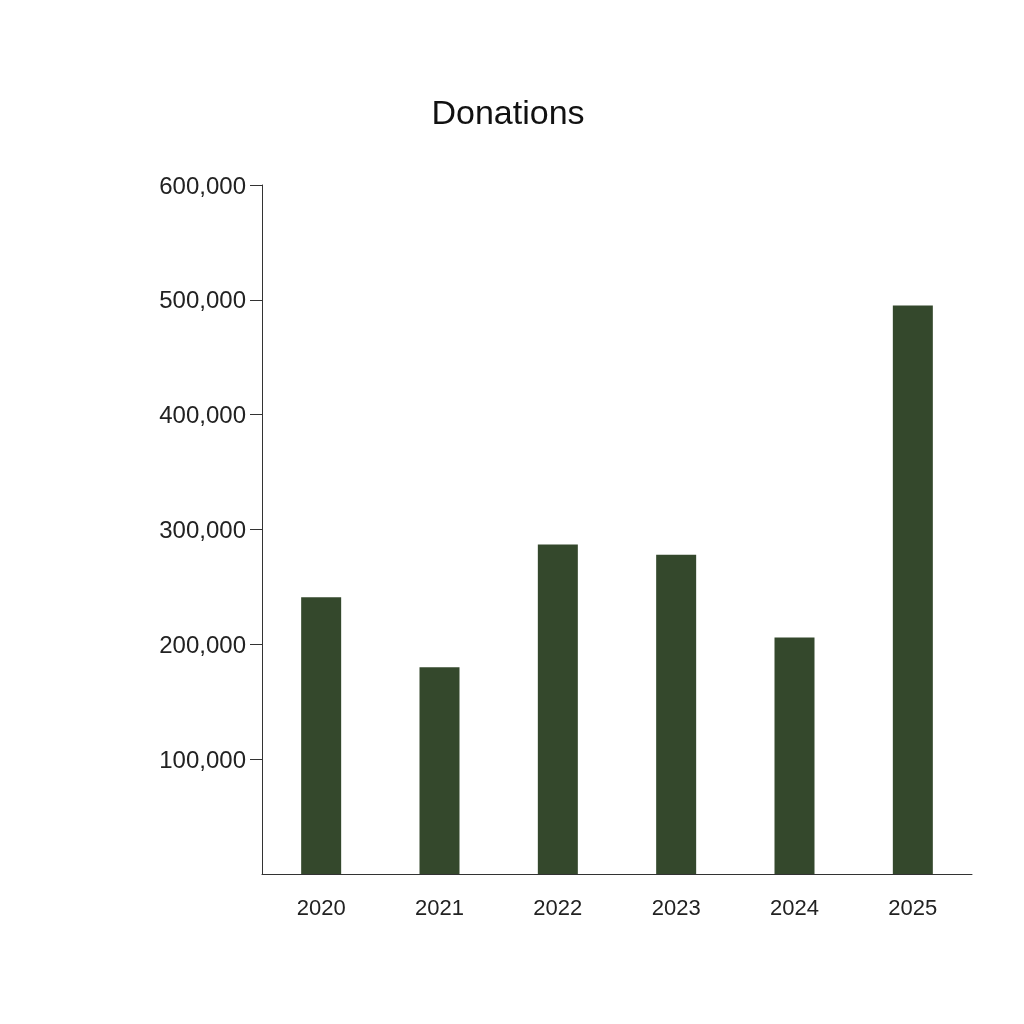 The height and width of the screenshot is (1024, 1024). Describe the element at coordinates (321, 907) in the screenshot. I see `x-tick-label: 2020` at that location.